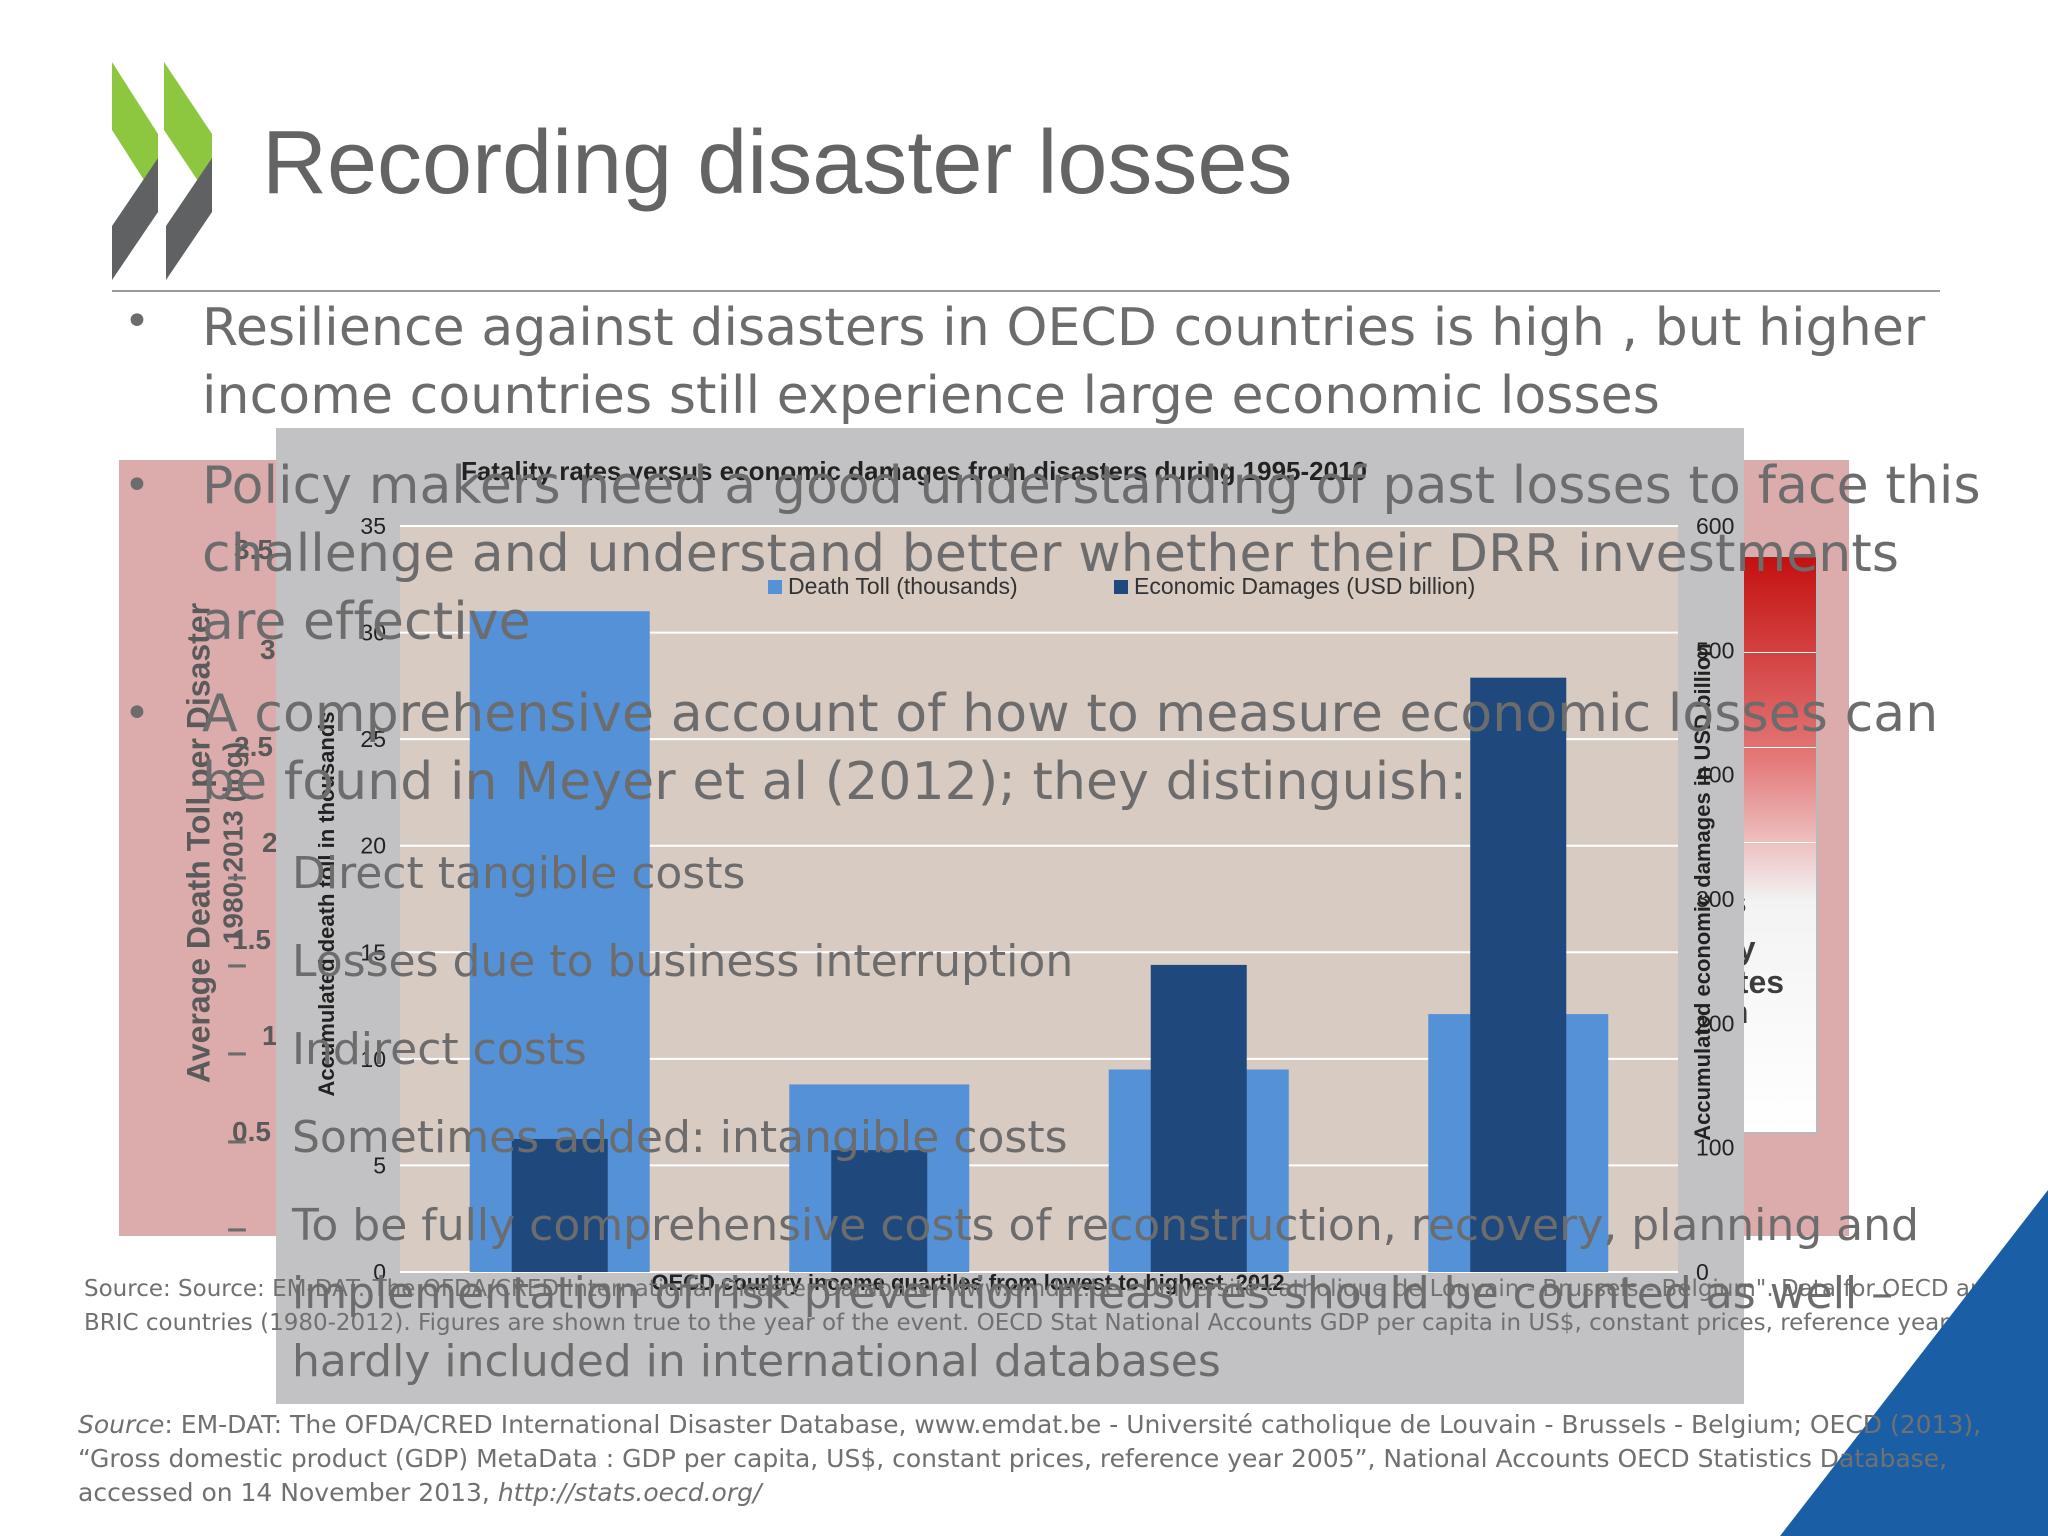  Describe the element at coordinates (379, 1165) in the screenshot. I see `left-tick-label: 5` at that location.